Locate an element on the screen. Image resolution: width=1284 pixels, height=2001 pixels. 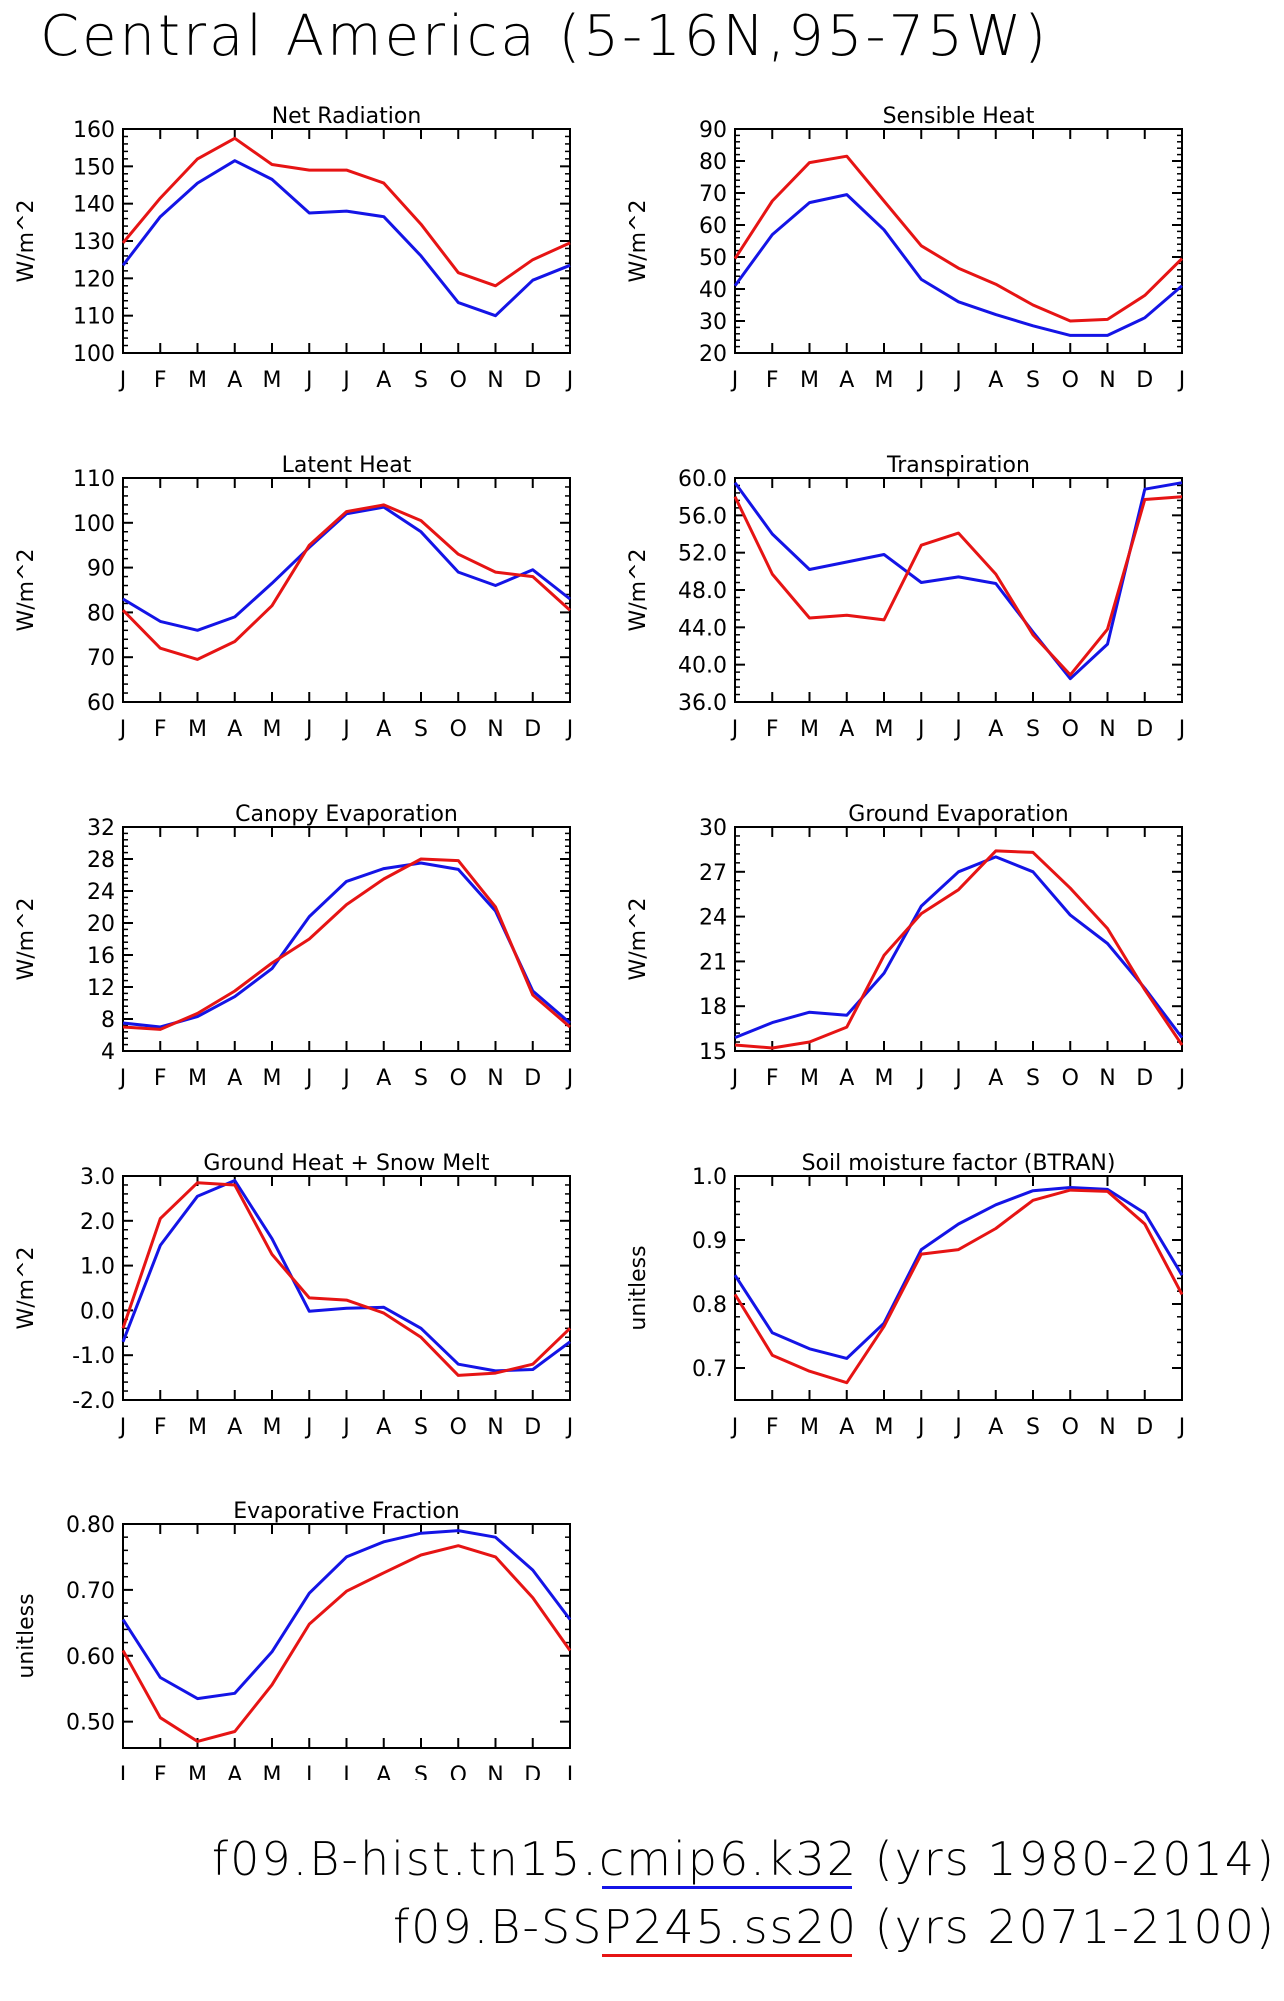
y-tick-label: 110 is located at coordinates (94, 479).